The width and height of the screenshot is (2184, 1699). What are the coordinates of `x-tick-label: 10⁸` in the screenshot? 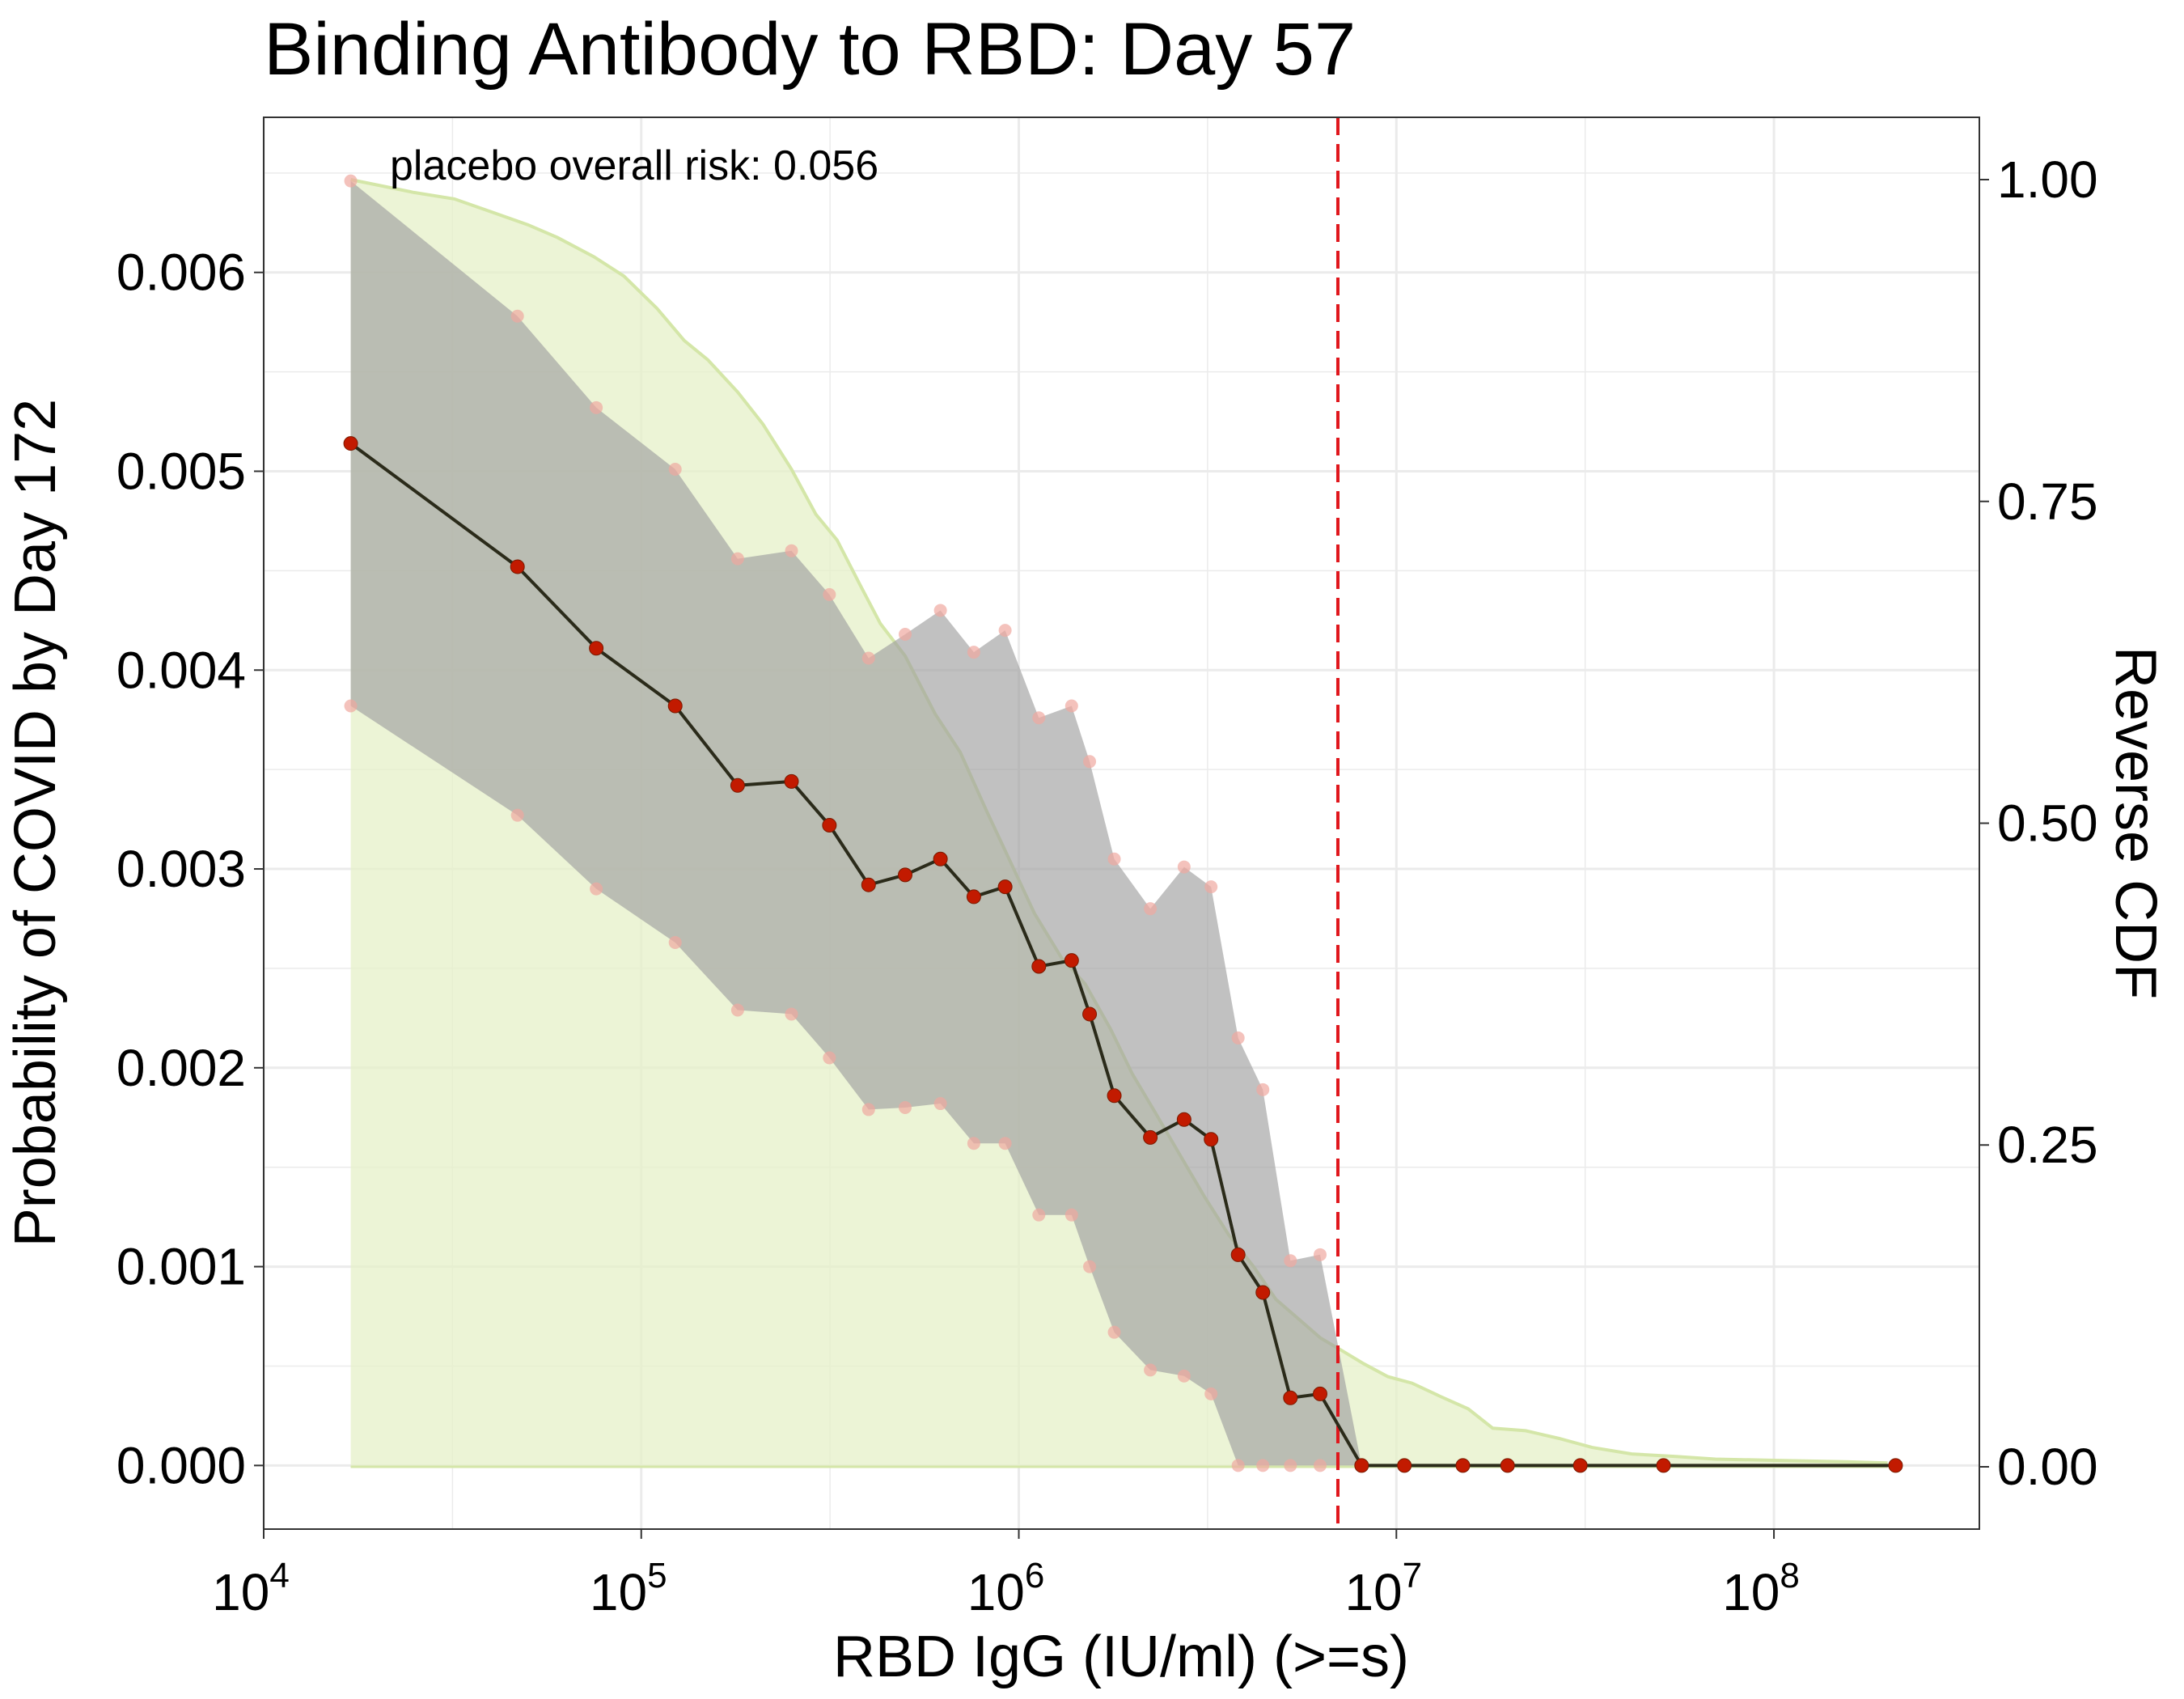 It's located at (1761, 1588).